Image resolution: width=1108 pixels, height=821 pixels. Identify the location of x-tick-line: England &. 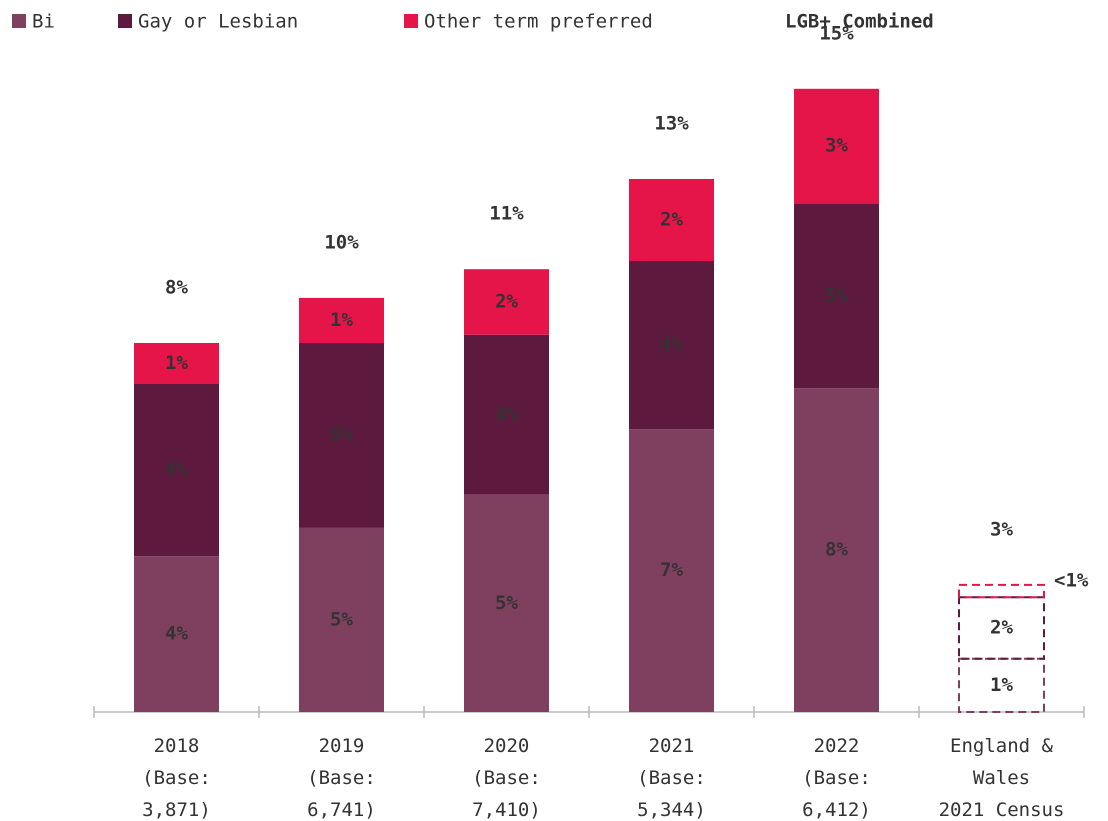
(1002, 746).